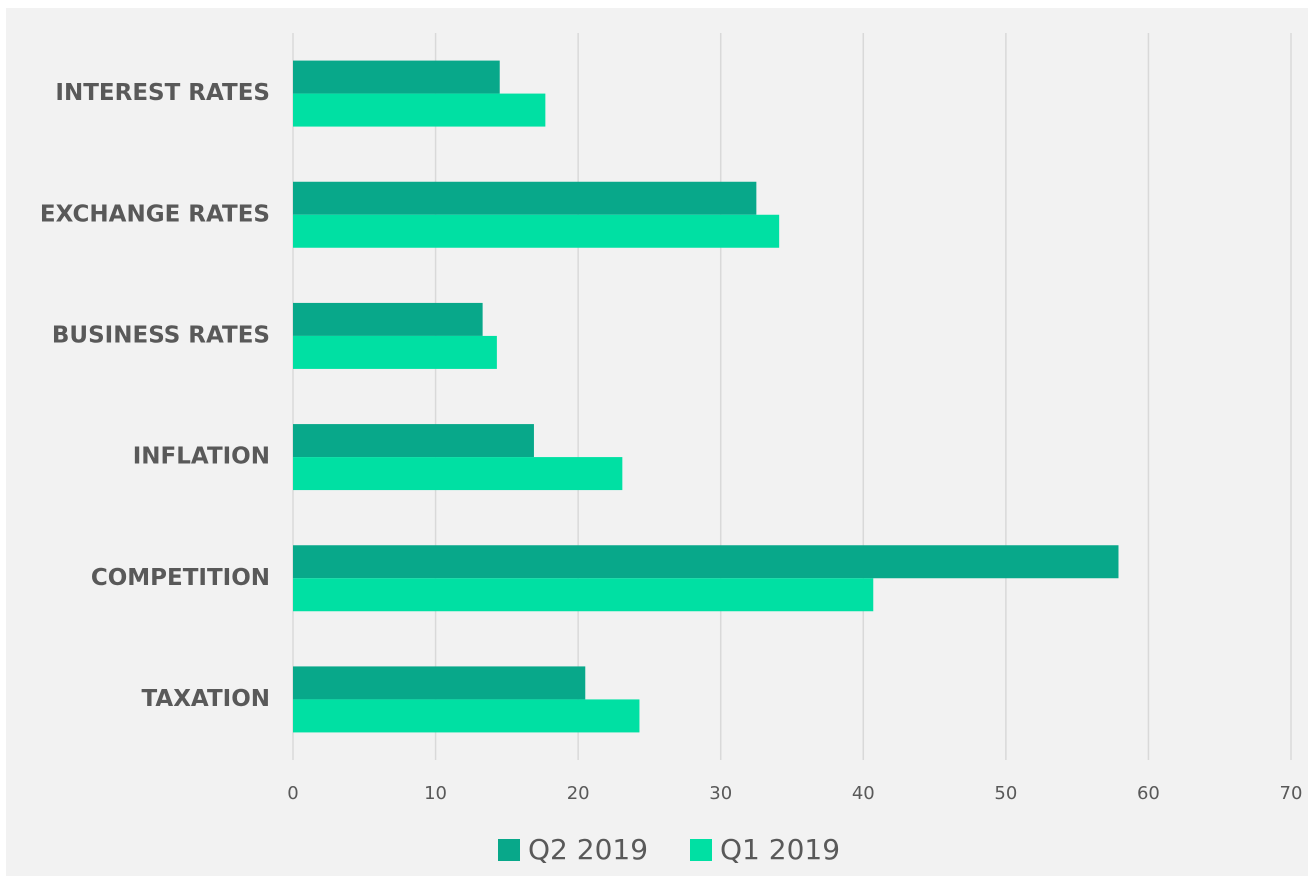 The height and width of the screenshot is (881, 1315). I want to click on y-tick-label: INTEREST RATES, so click(162, 93).